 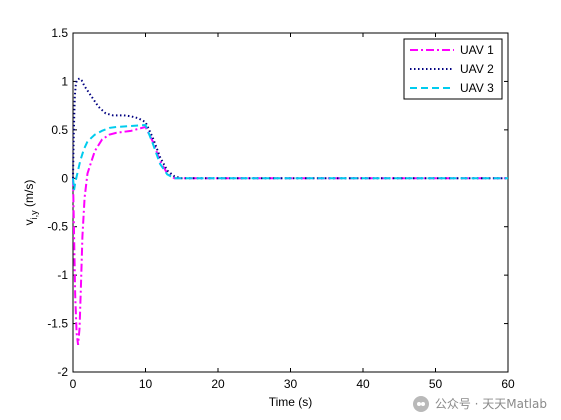 I want to click on legend-label-uav-2: UAV 2, so click(x=477, y=69).